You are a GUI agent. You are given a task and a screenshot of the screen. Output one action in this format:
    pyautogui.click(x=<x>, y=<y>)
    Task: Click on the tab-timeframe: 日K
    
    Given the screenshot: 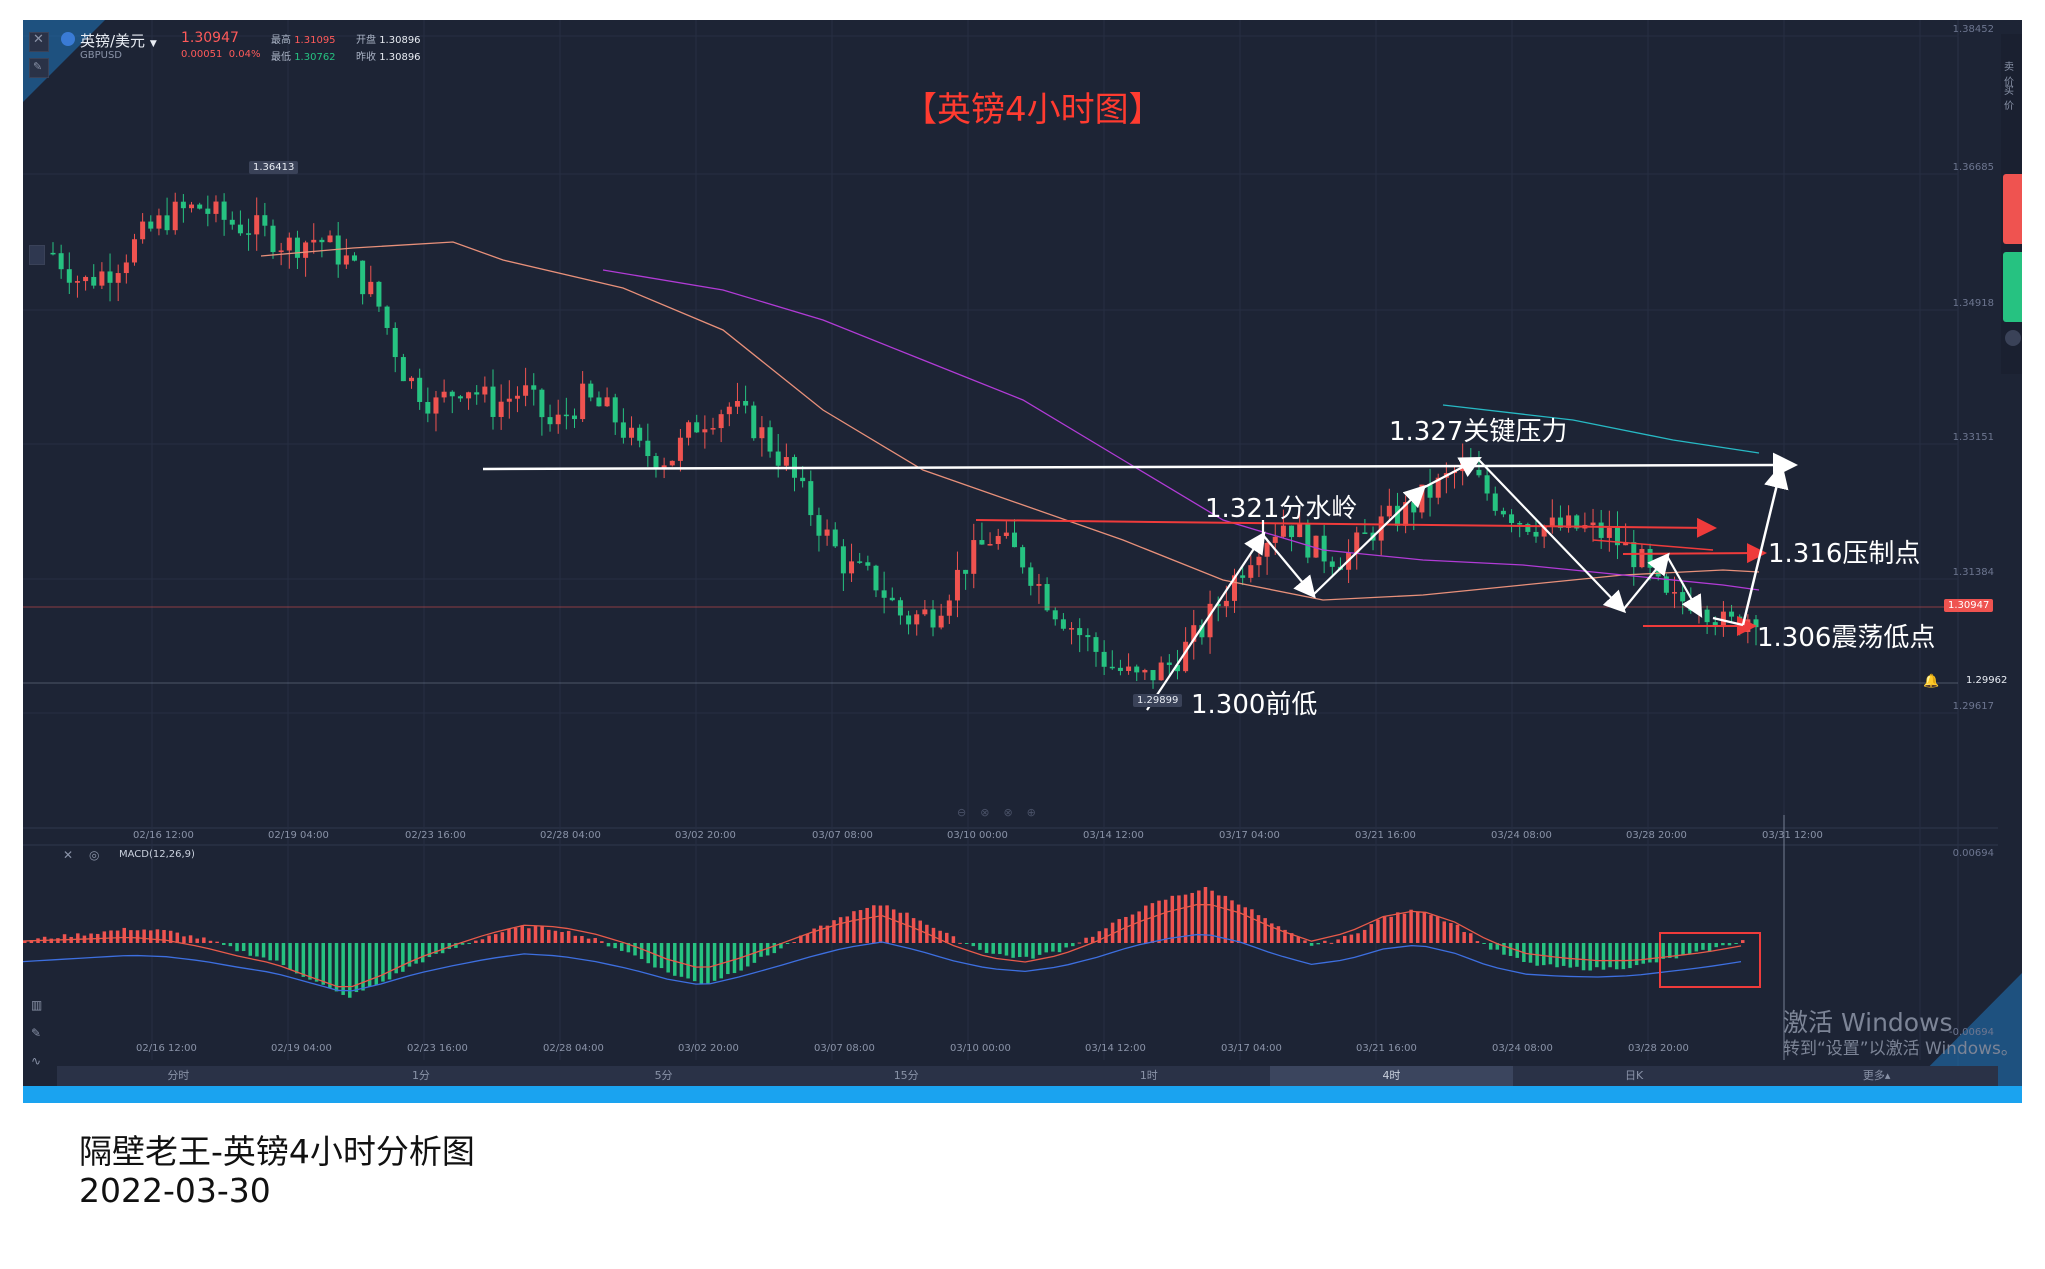 What is the action you would take?
    pyautogui.click(x=1634, y=1075)
    